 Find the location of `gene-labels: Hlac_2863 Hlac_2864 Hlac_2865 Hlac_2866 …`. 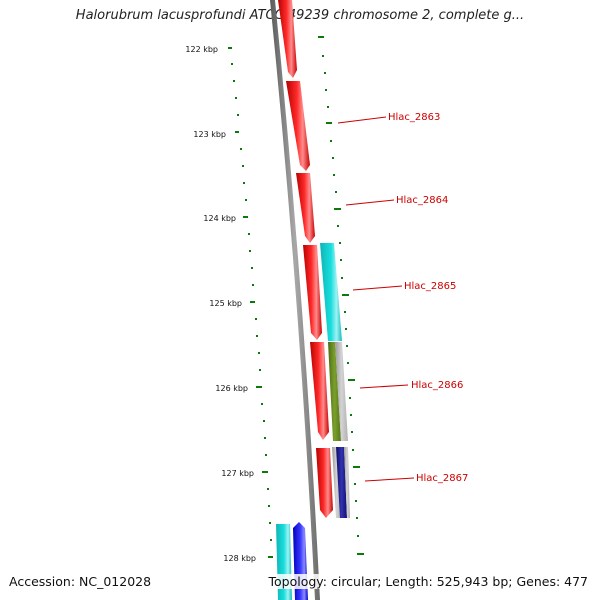

gene-labels: Hlac_2863 Hlac_2864 Hlac_2865 Hlac_2866 … is located at coordinates (428, 298).